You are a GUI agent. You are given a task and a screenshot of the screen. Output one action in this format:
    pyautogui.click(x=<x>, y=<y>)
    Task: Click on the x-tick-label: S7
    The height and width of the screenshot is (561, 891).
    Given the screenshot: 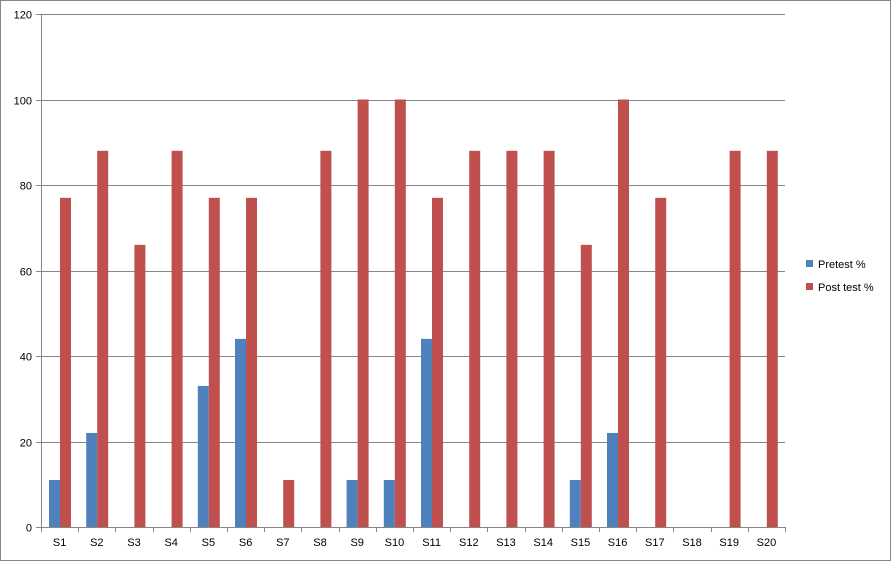 What is the action you would take?
    pyautogui.click(x=282, y=543)
    